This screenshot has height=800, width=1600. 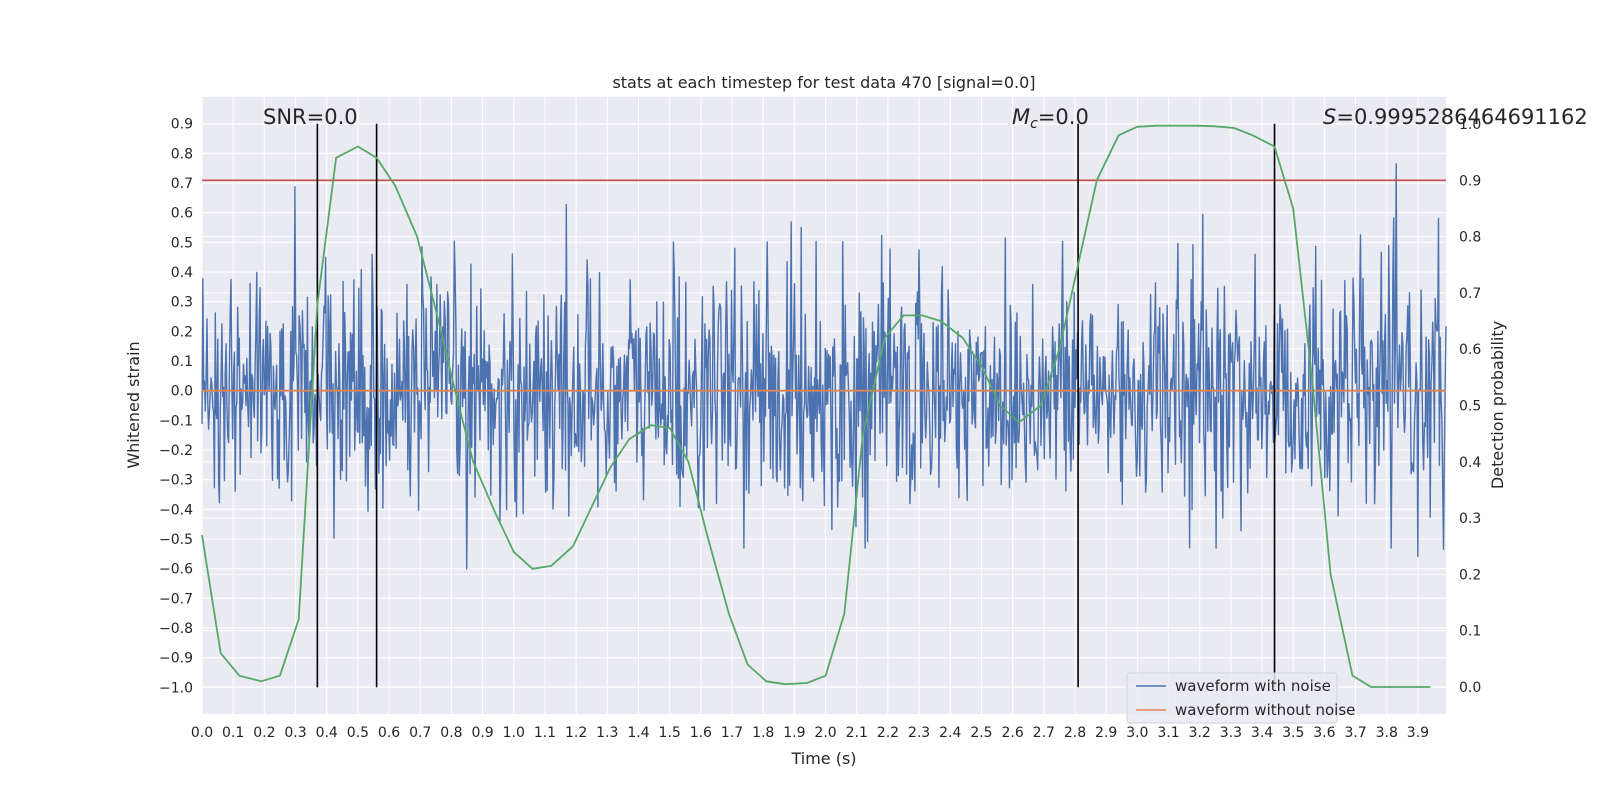 What do you see at coordinates (701, 733) in the screenshot?
I see `x-tick-label: 1.6` at bounding box center [701, 733].